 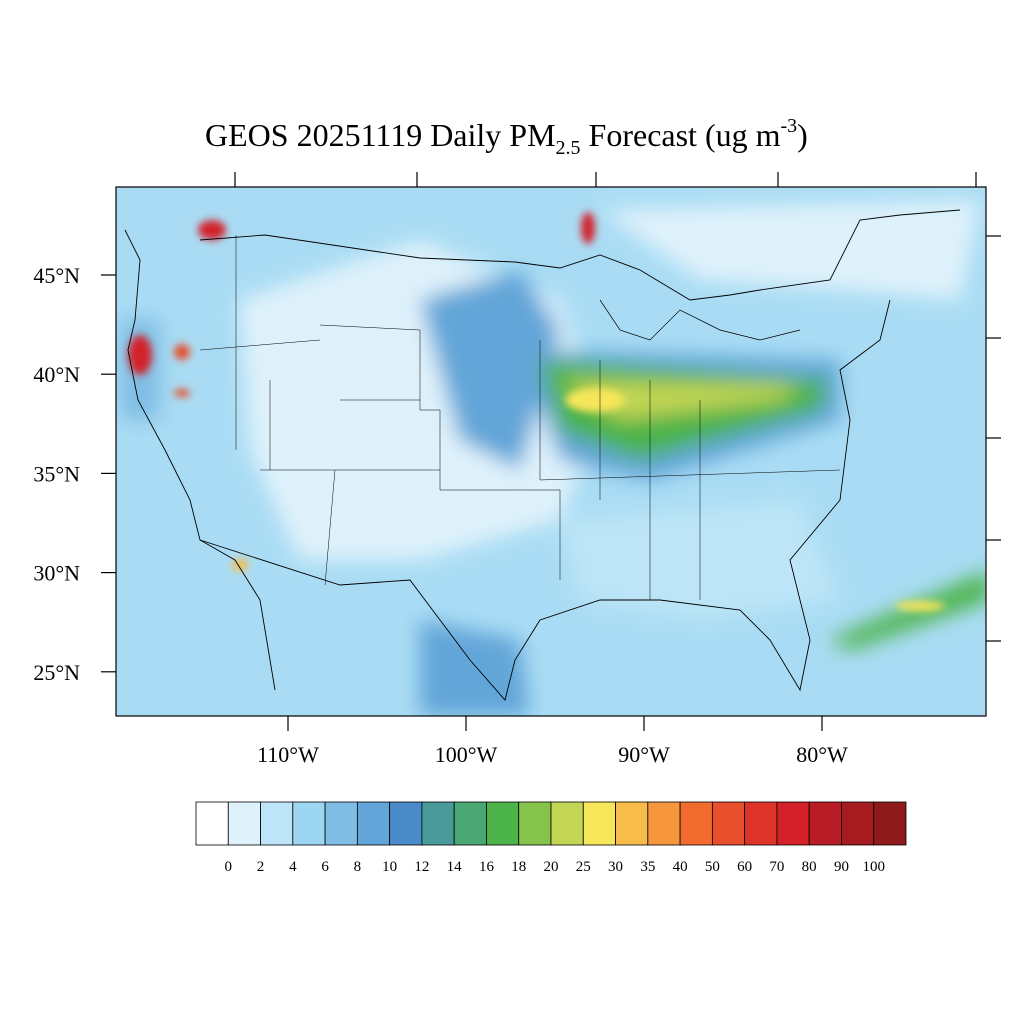 What do you see at coordinates (421, 867) in the screenshot?
I see `colorbar-label: 12` at bounding box center [421, 867].